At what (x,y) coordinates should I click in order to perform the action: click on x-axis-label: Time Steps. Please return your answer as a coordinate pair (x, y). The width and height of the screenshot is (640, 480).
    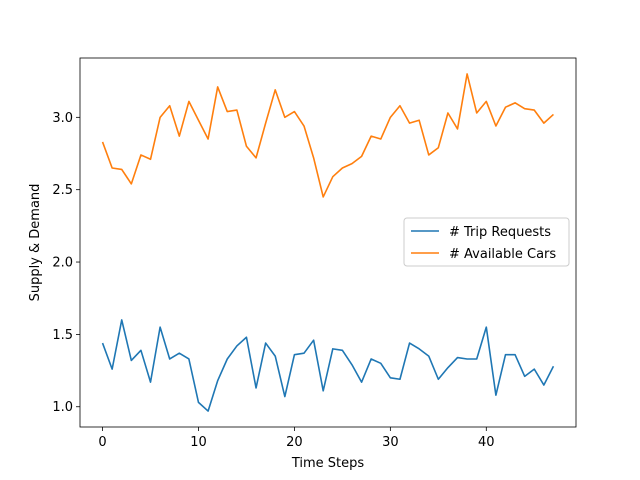
    Looking at the image, I should click on (328, 463).